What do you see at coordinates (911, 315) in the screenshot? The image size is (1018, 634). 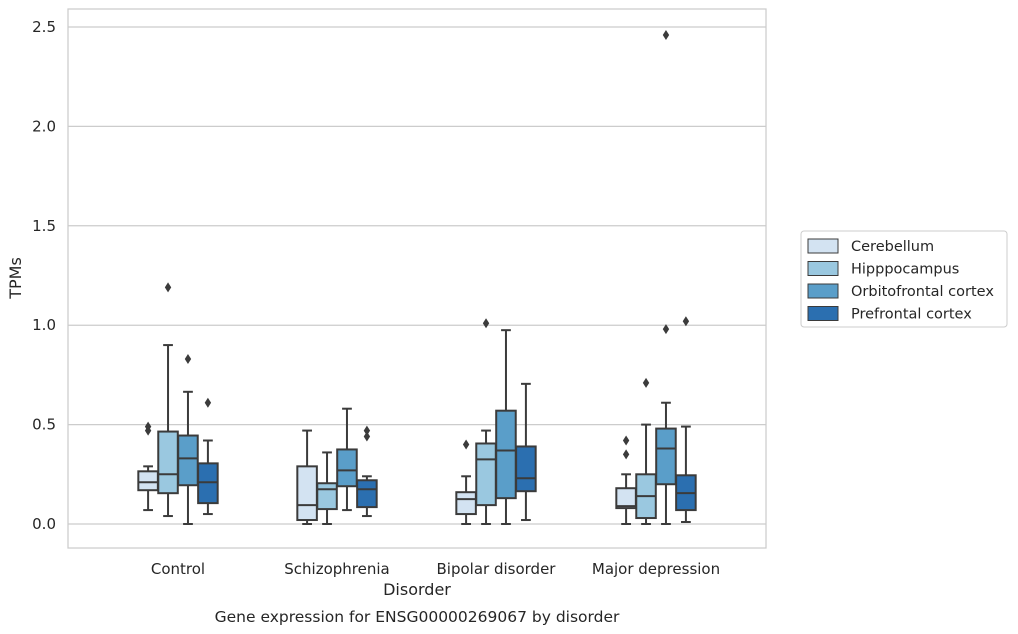 I see `legend-label-3: Prefrontal cortex` at bounding box center [911, 315].